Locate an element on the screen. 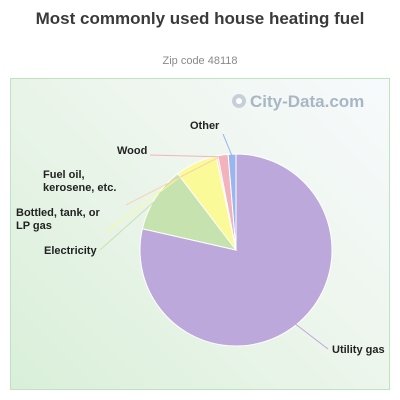 Image resolution: width=400 pixels, height=400 pixels. slice-label-electricity: Electricity is located at coordinates (70, 251).